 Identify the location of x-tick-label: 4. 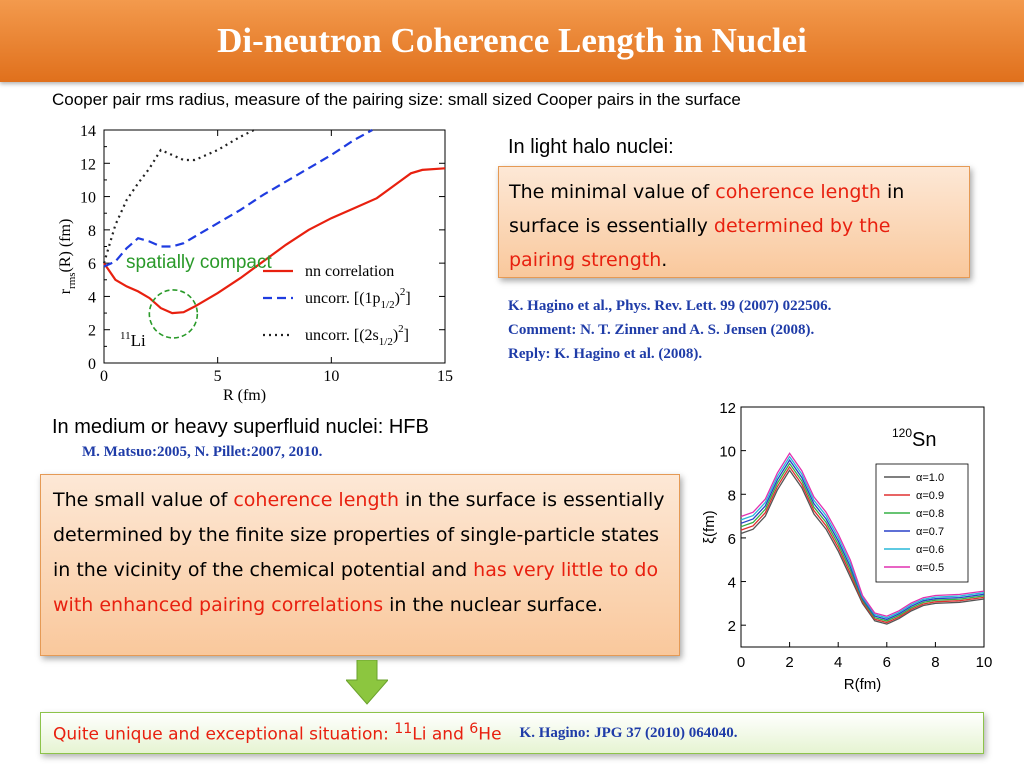
(838, 662).